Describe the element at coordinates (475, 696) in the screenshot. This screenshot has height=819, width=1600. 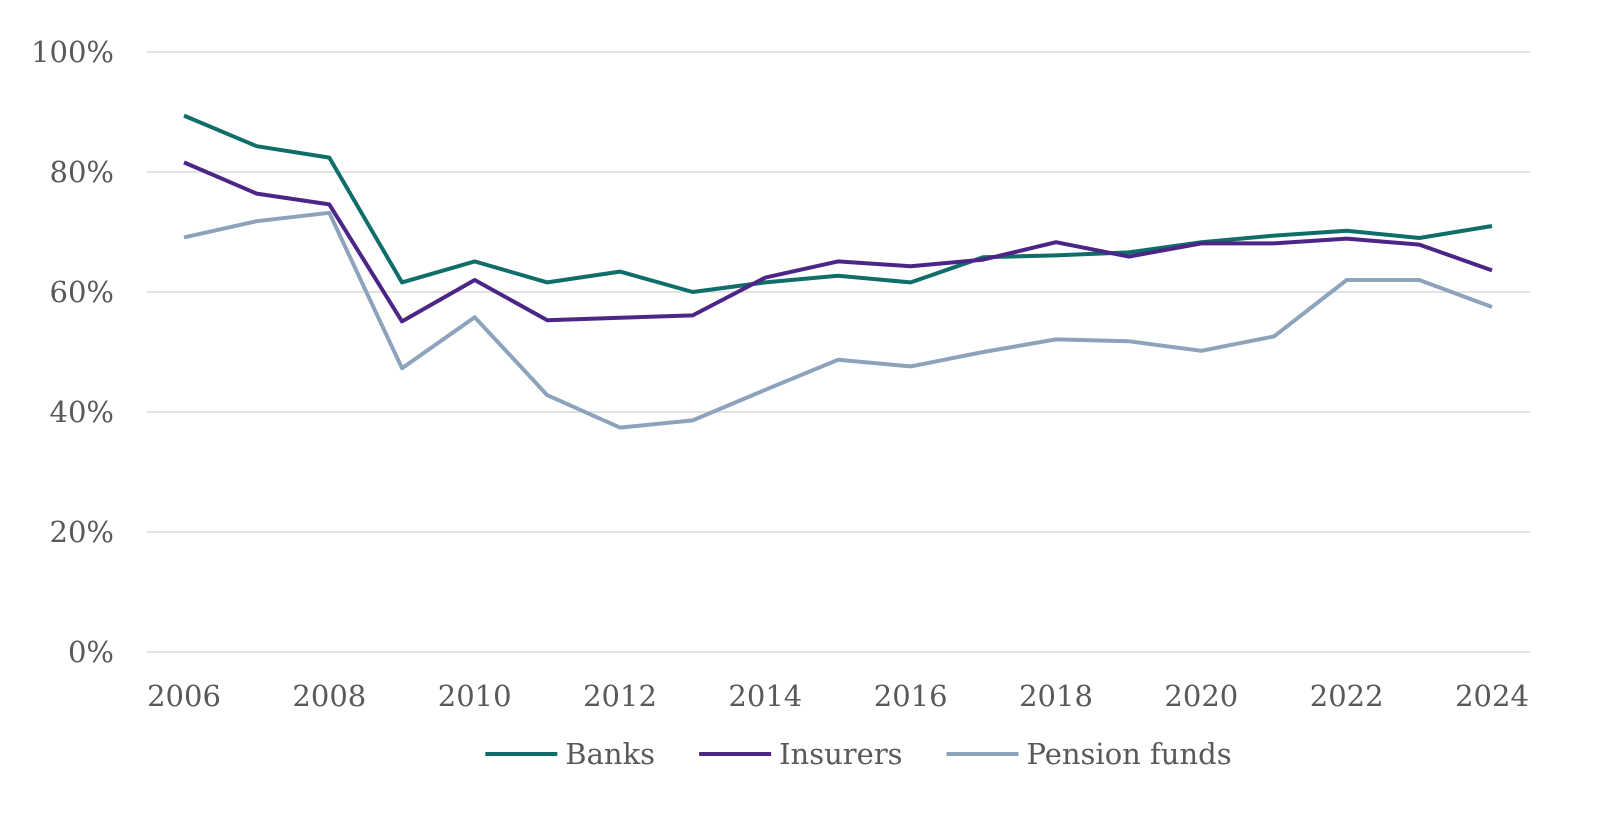
I see `x-tick-label: 2010` at that location.